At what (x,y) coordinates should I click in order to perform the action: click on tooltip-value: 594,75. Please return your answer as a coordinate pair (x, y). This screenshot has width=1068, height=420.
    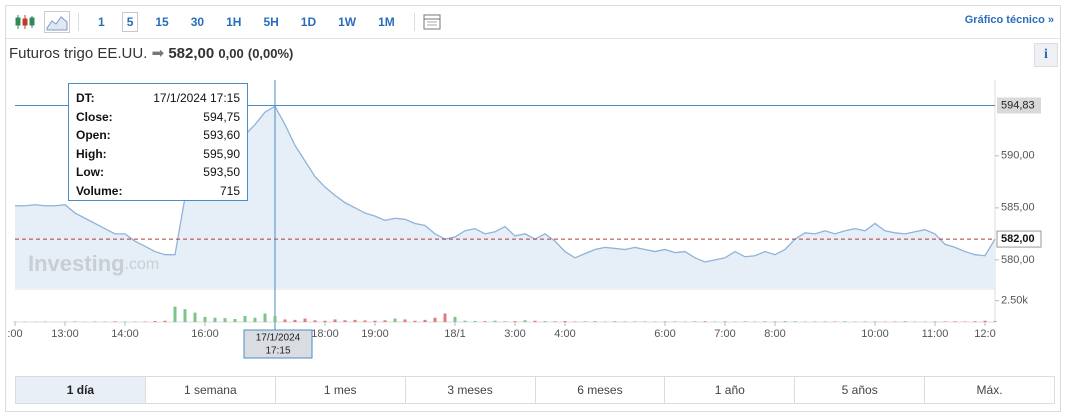
    Looking at the image, I should click on (221, 116).